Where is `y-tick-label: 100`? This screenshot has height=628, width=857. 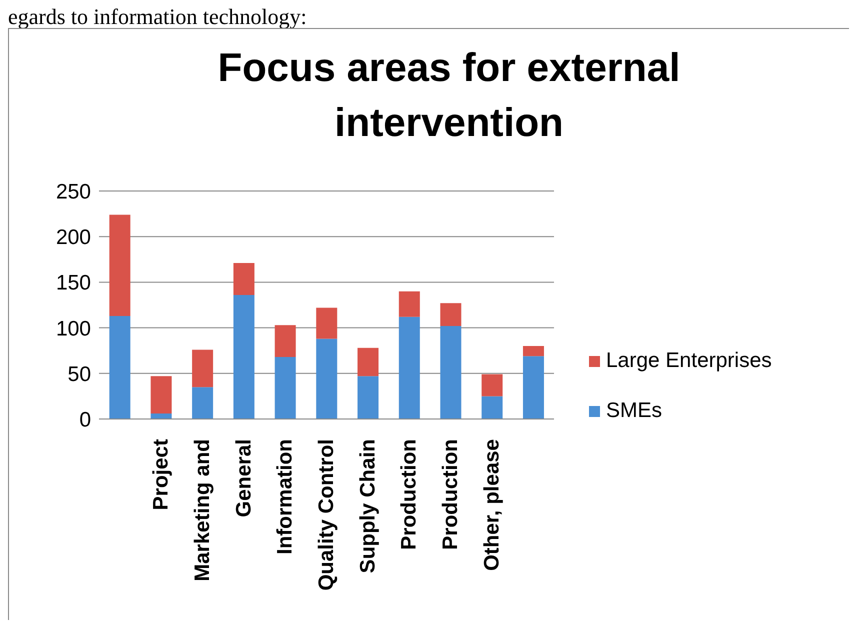
y-tick-label: 100 is located at coordinates (73, 328).